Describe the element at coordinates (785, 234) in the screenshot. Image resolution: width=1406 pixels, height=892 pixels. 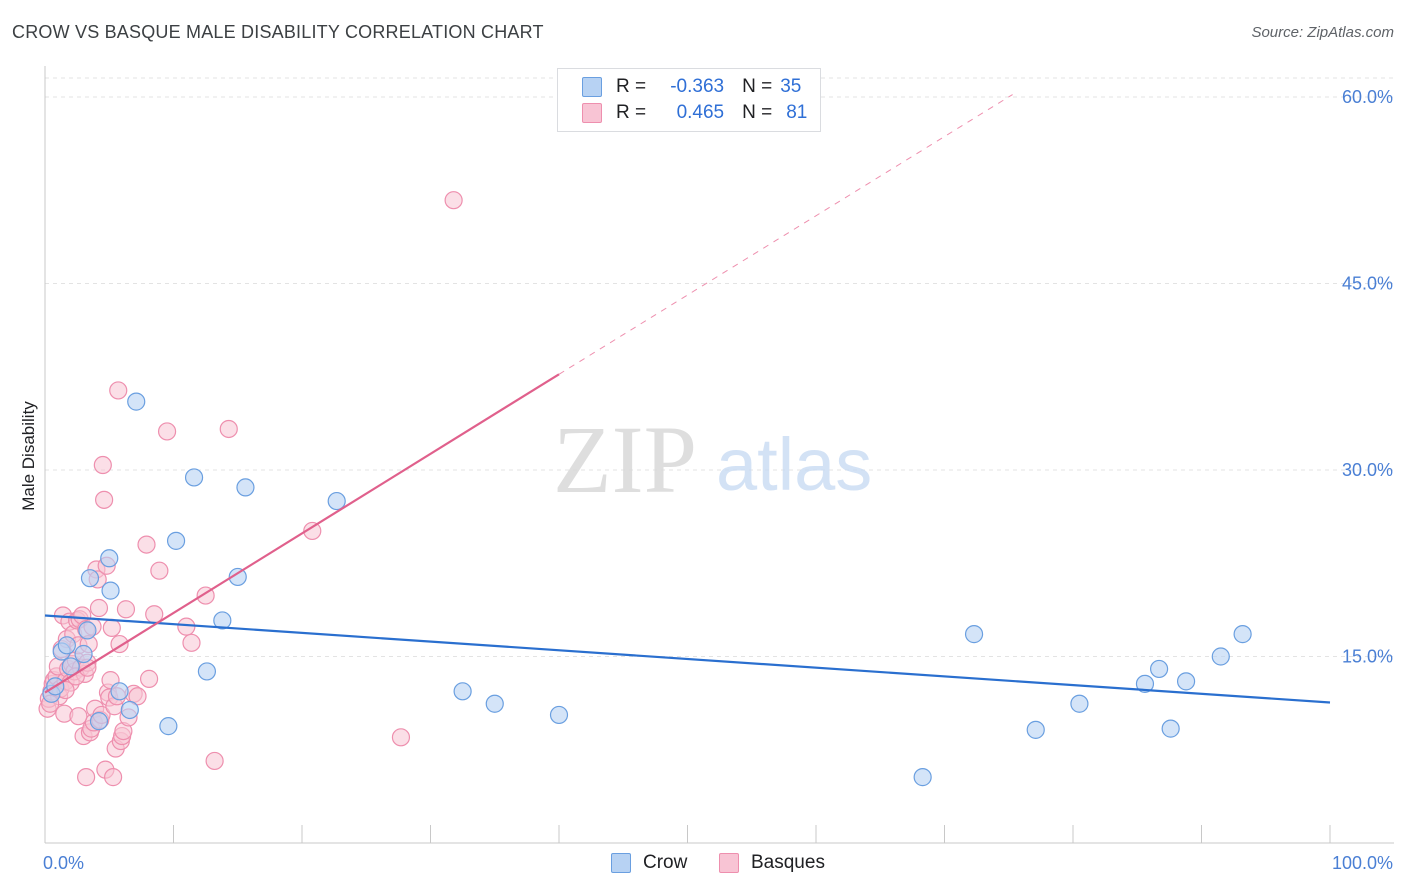
I see `basques-trend-extension` at that location.